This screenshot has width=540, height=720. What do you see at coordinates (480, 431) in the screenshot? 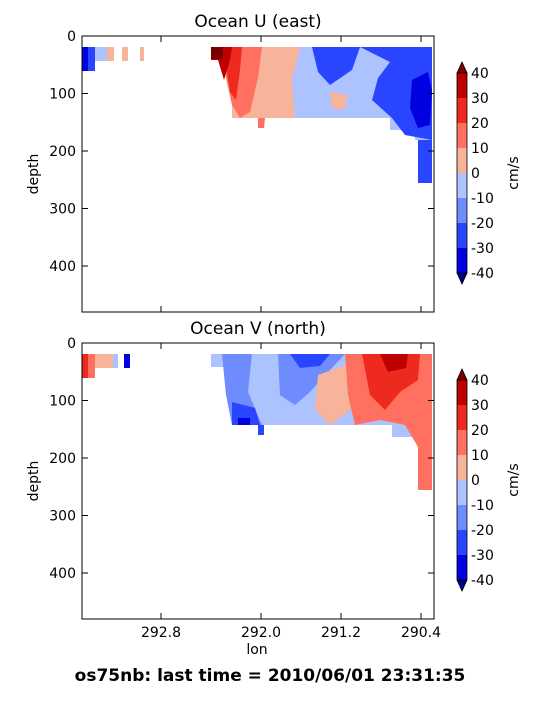
I see `colorbar-v-tick-20: 20` at bounding box center [480, 431].